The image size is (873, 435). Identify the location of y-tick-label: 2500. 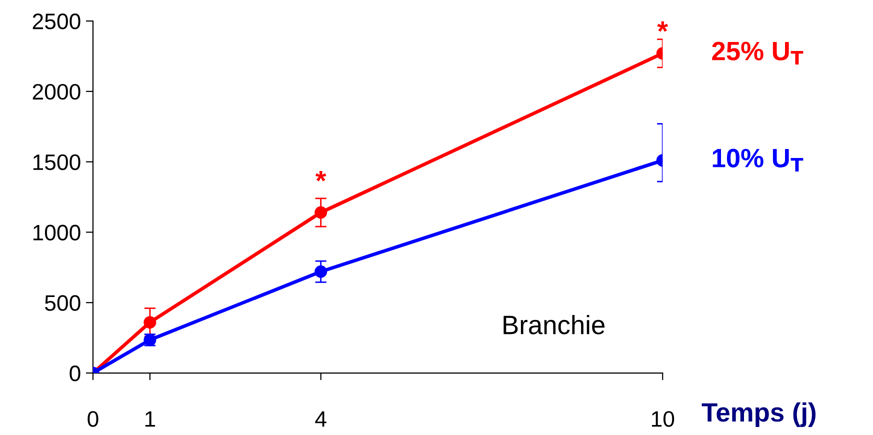
(56, 22).